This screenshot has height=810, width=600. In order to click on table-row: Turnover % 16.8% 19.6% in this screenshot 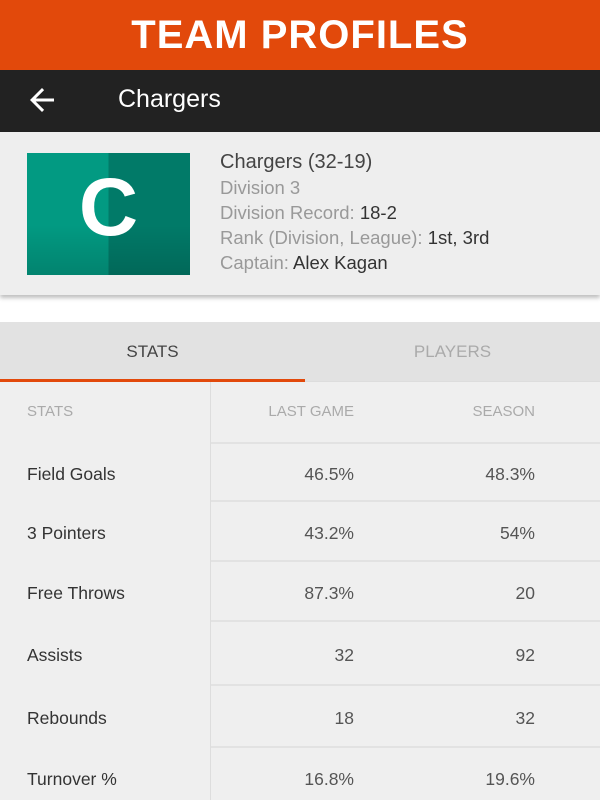, I will do `click(300, 778)`.